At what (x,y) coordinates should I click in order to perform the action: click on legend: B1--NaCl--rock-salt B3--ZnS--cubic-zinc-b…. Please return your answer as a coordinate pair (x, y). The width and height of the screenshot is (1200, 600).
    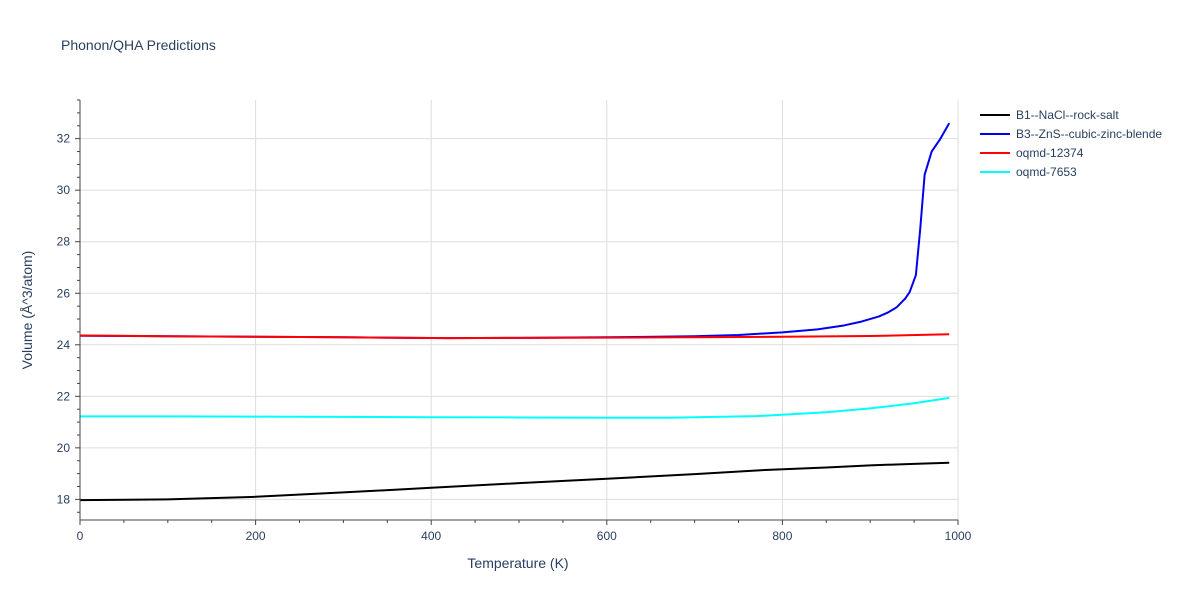
    Looking at the image, I should click on (1071, 143).